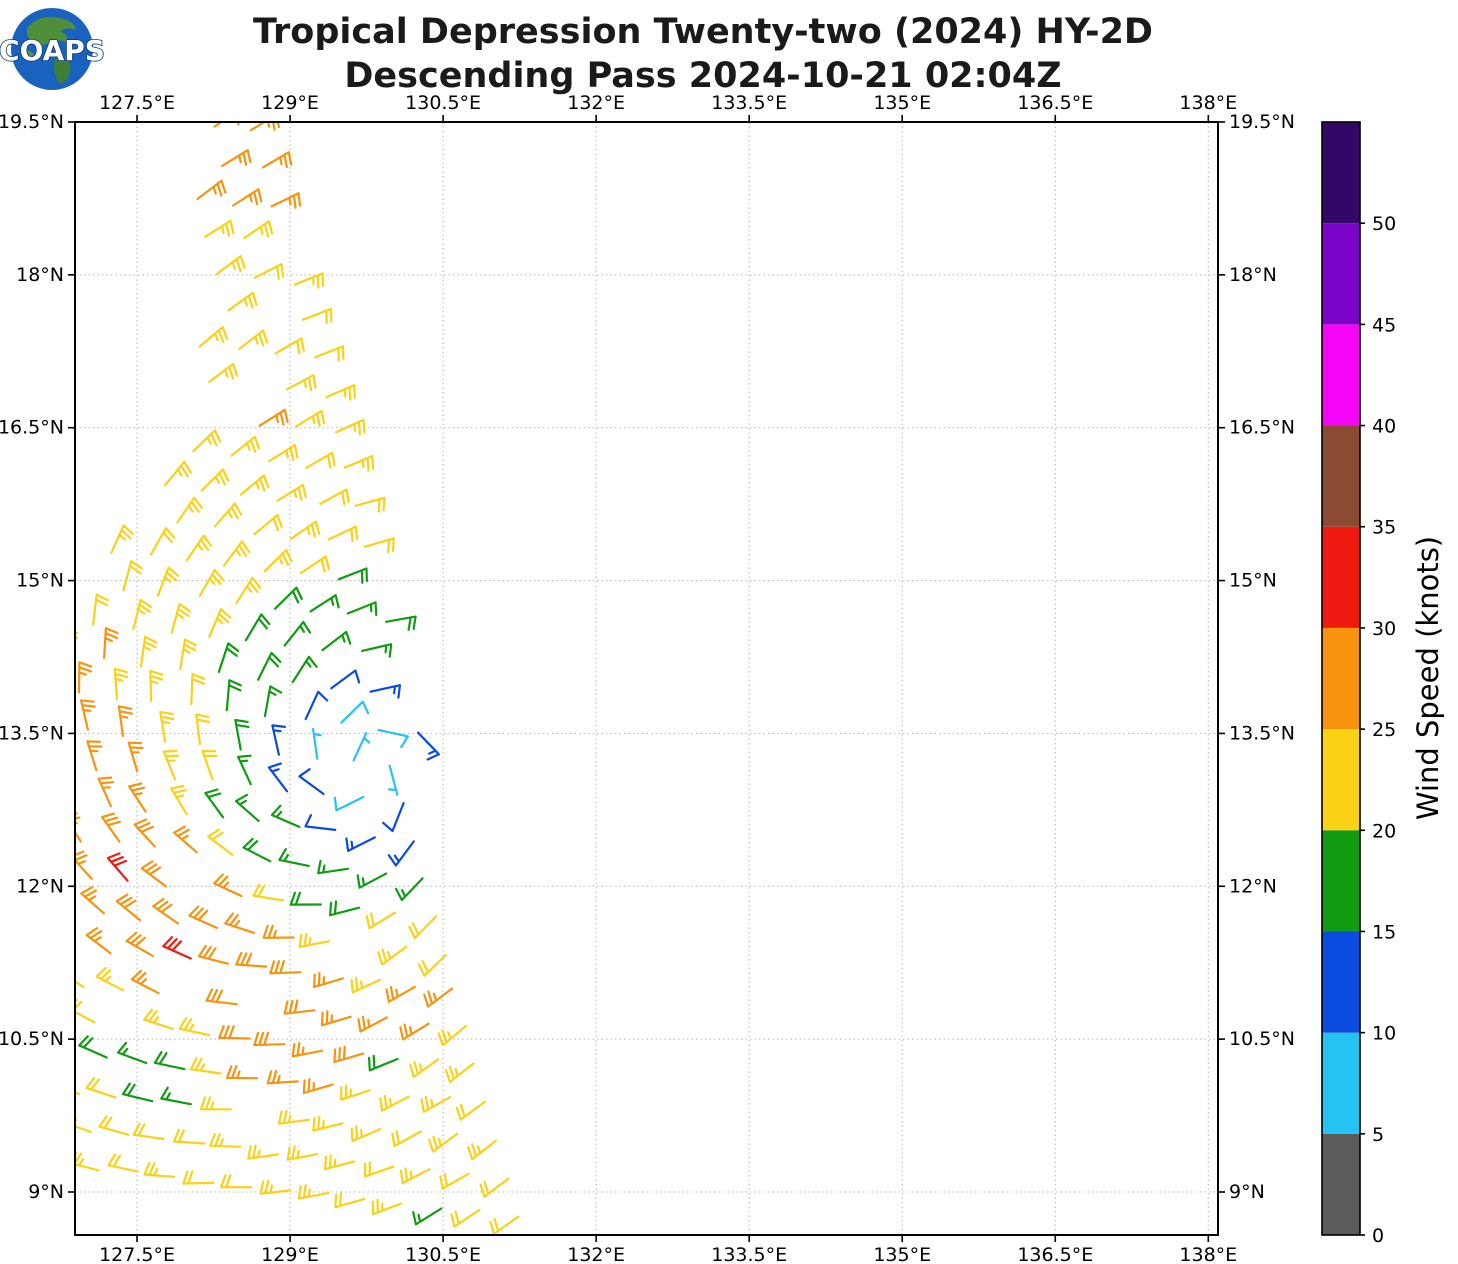  I want to click on colorbar-tick-label: 45, so click(1384, 325).